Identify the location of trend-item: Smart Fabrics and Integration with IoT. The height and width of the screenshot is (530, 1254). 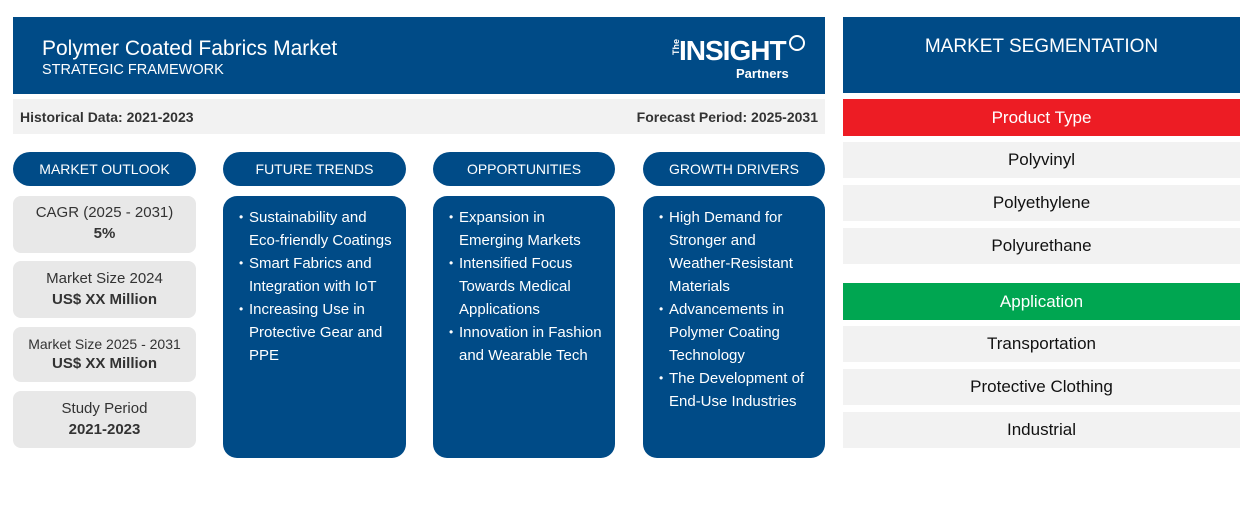
(318, 275).